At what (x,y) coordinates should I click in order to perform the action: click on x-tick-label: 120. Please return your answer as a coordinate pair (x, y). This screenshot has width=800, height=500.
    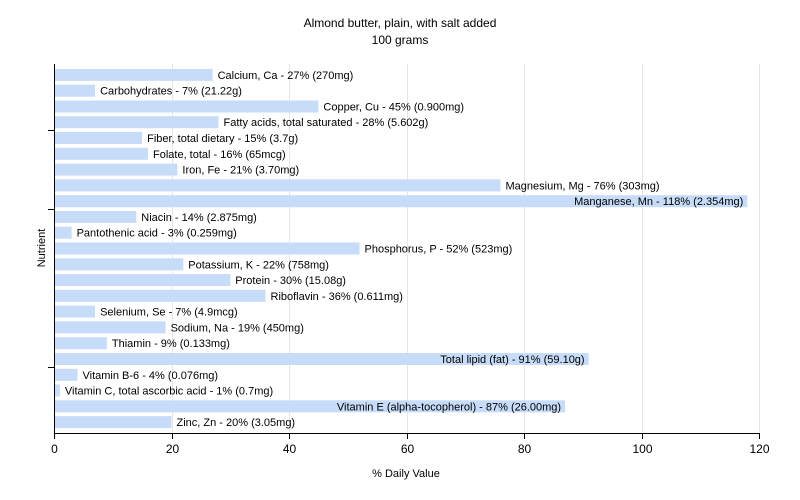
    Looking at the image, I should click on (759, 449).